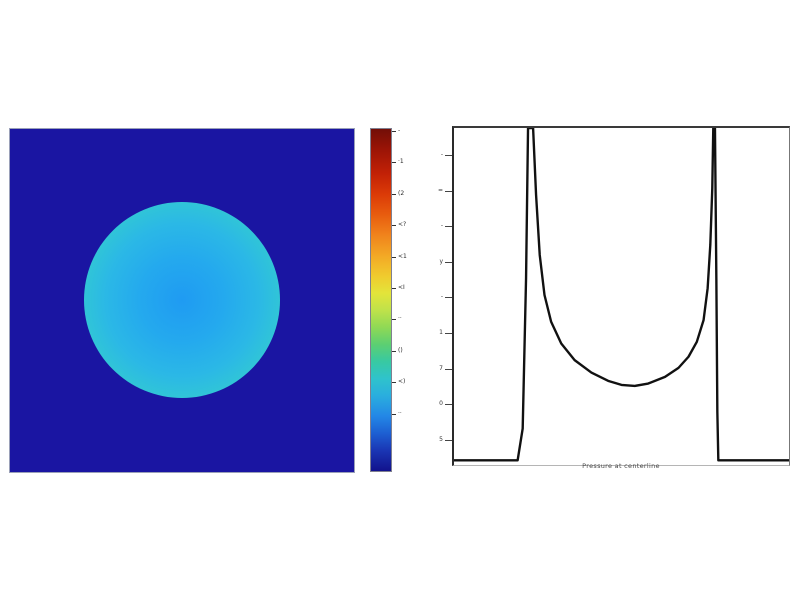 Image resolution: width=800 pixels, height=600 pixels. What do you see at coordinates (441, 404) in the screenshot?
I see `profile-y-tick-label: 0` at bounding box center [441, 404].